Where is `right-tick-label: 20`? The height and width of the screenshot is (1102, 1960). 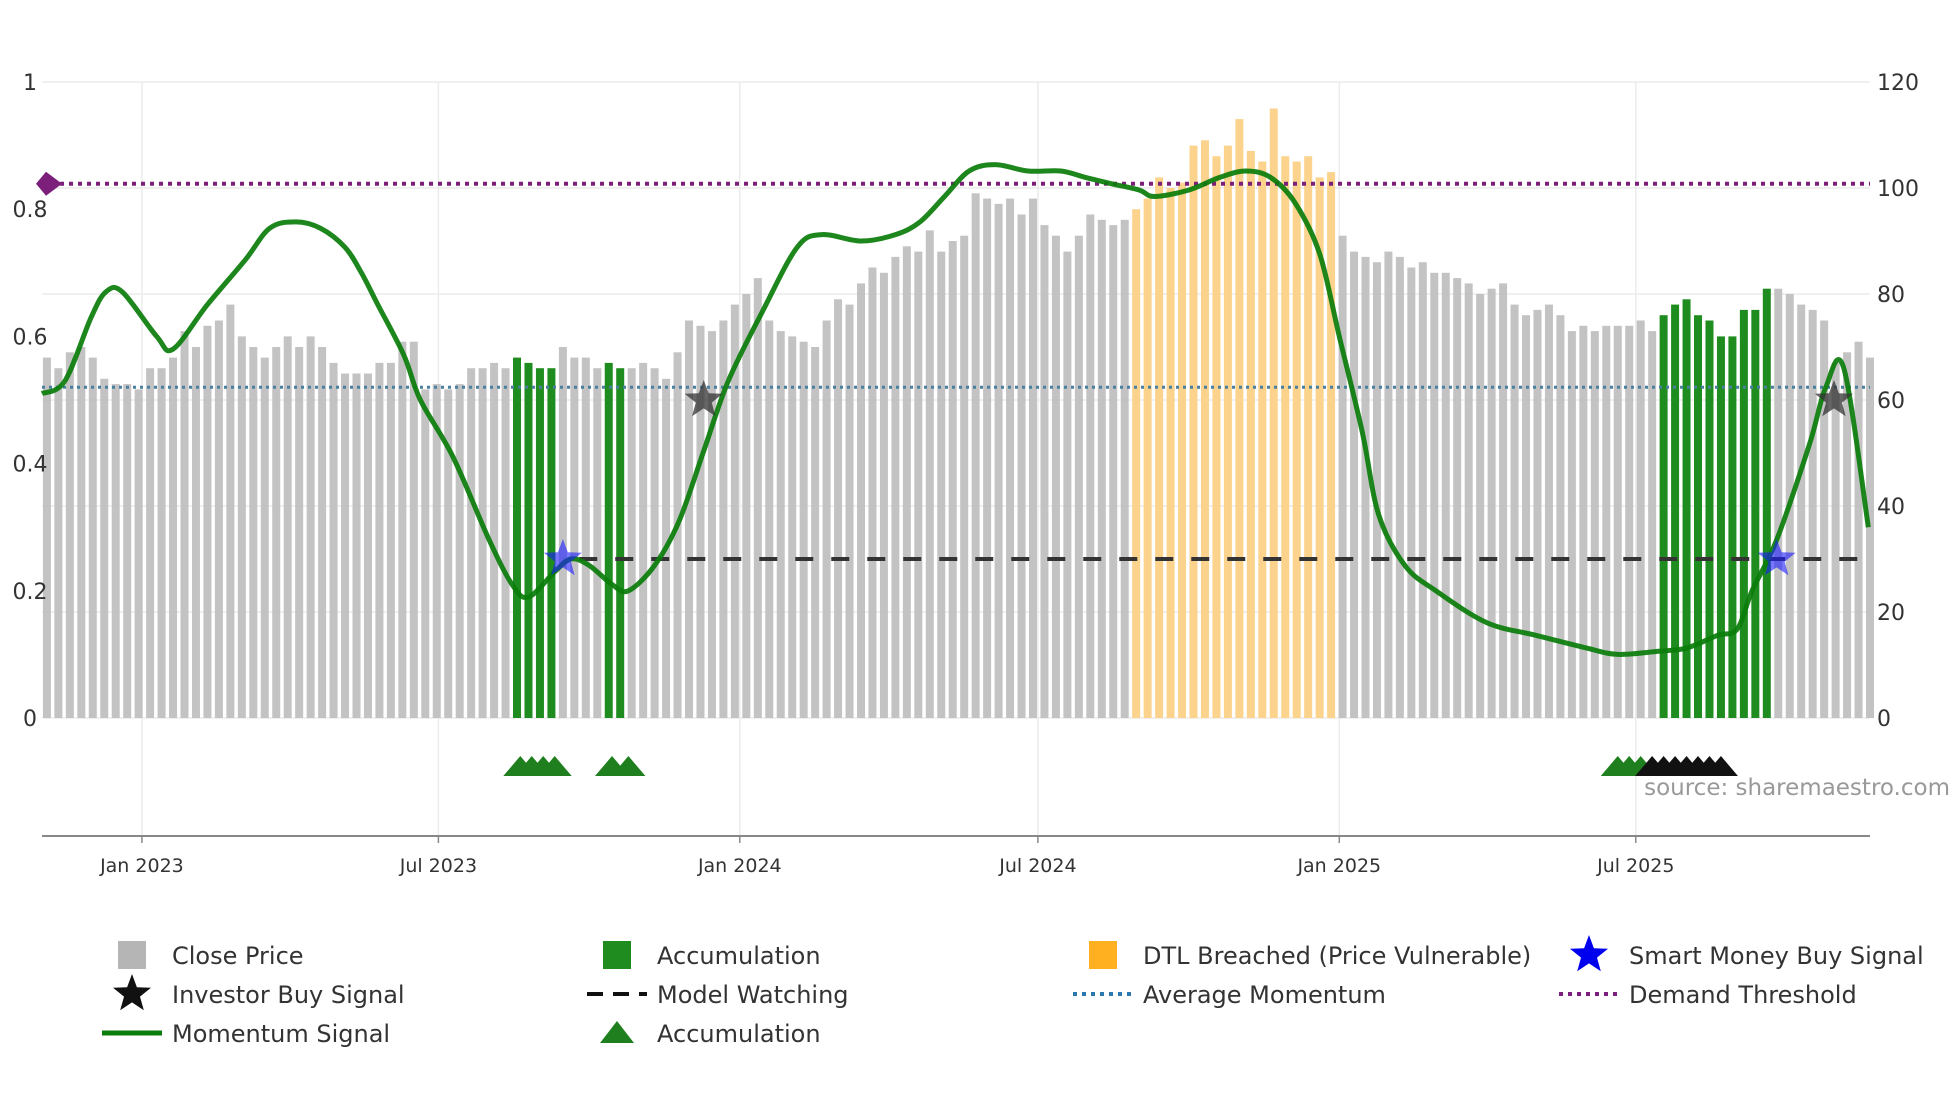
right-tick-label: 20 is located at coordinates (1891, 613).